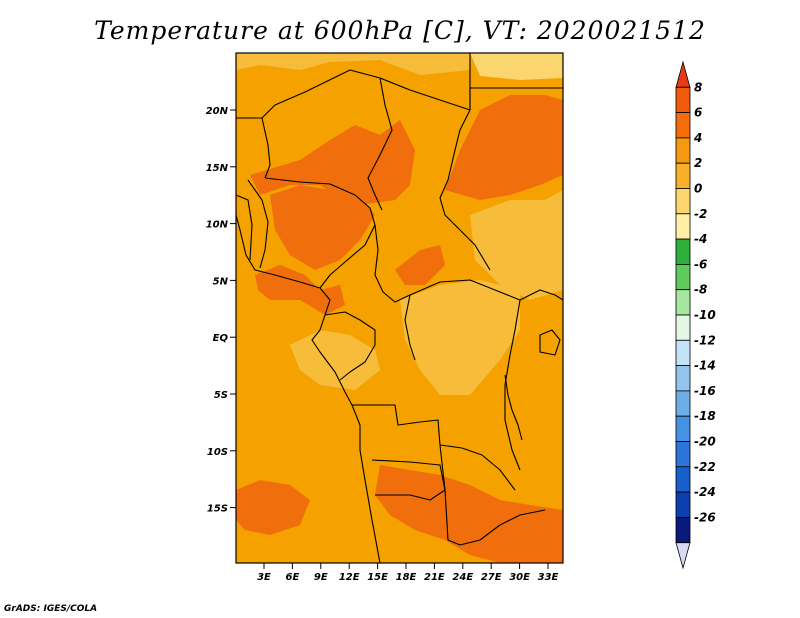 Image resolution: width=800 pixels, height=618 pixels. What do you see at coordinates (221, 395) in the screenshot?
I see `lat-tick-label: 5S` at bounding box center [221, 395].